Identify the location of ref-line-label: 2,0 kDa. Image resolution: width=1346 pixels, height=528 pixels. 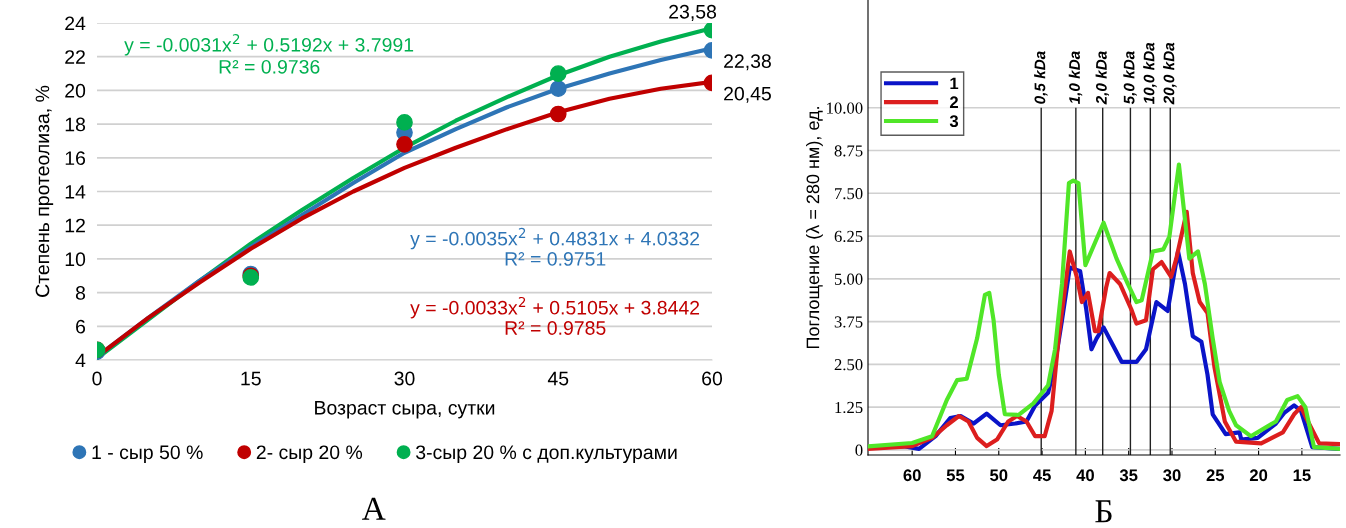
(1102, 78).